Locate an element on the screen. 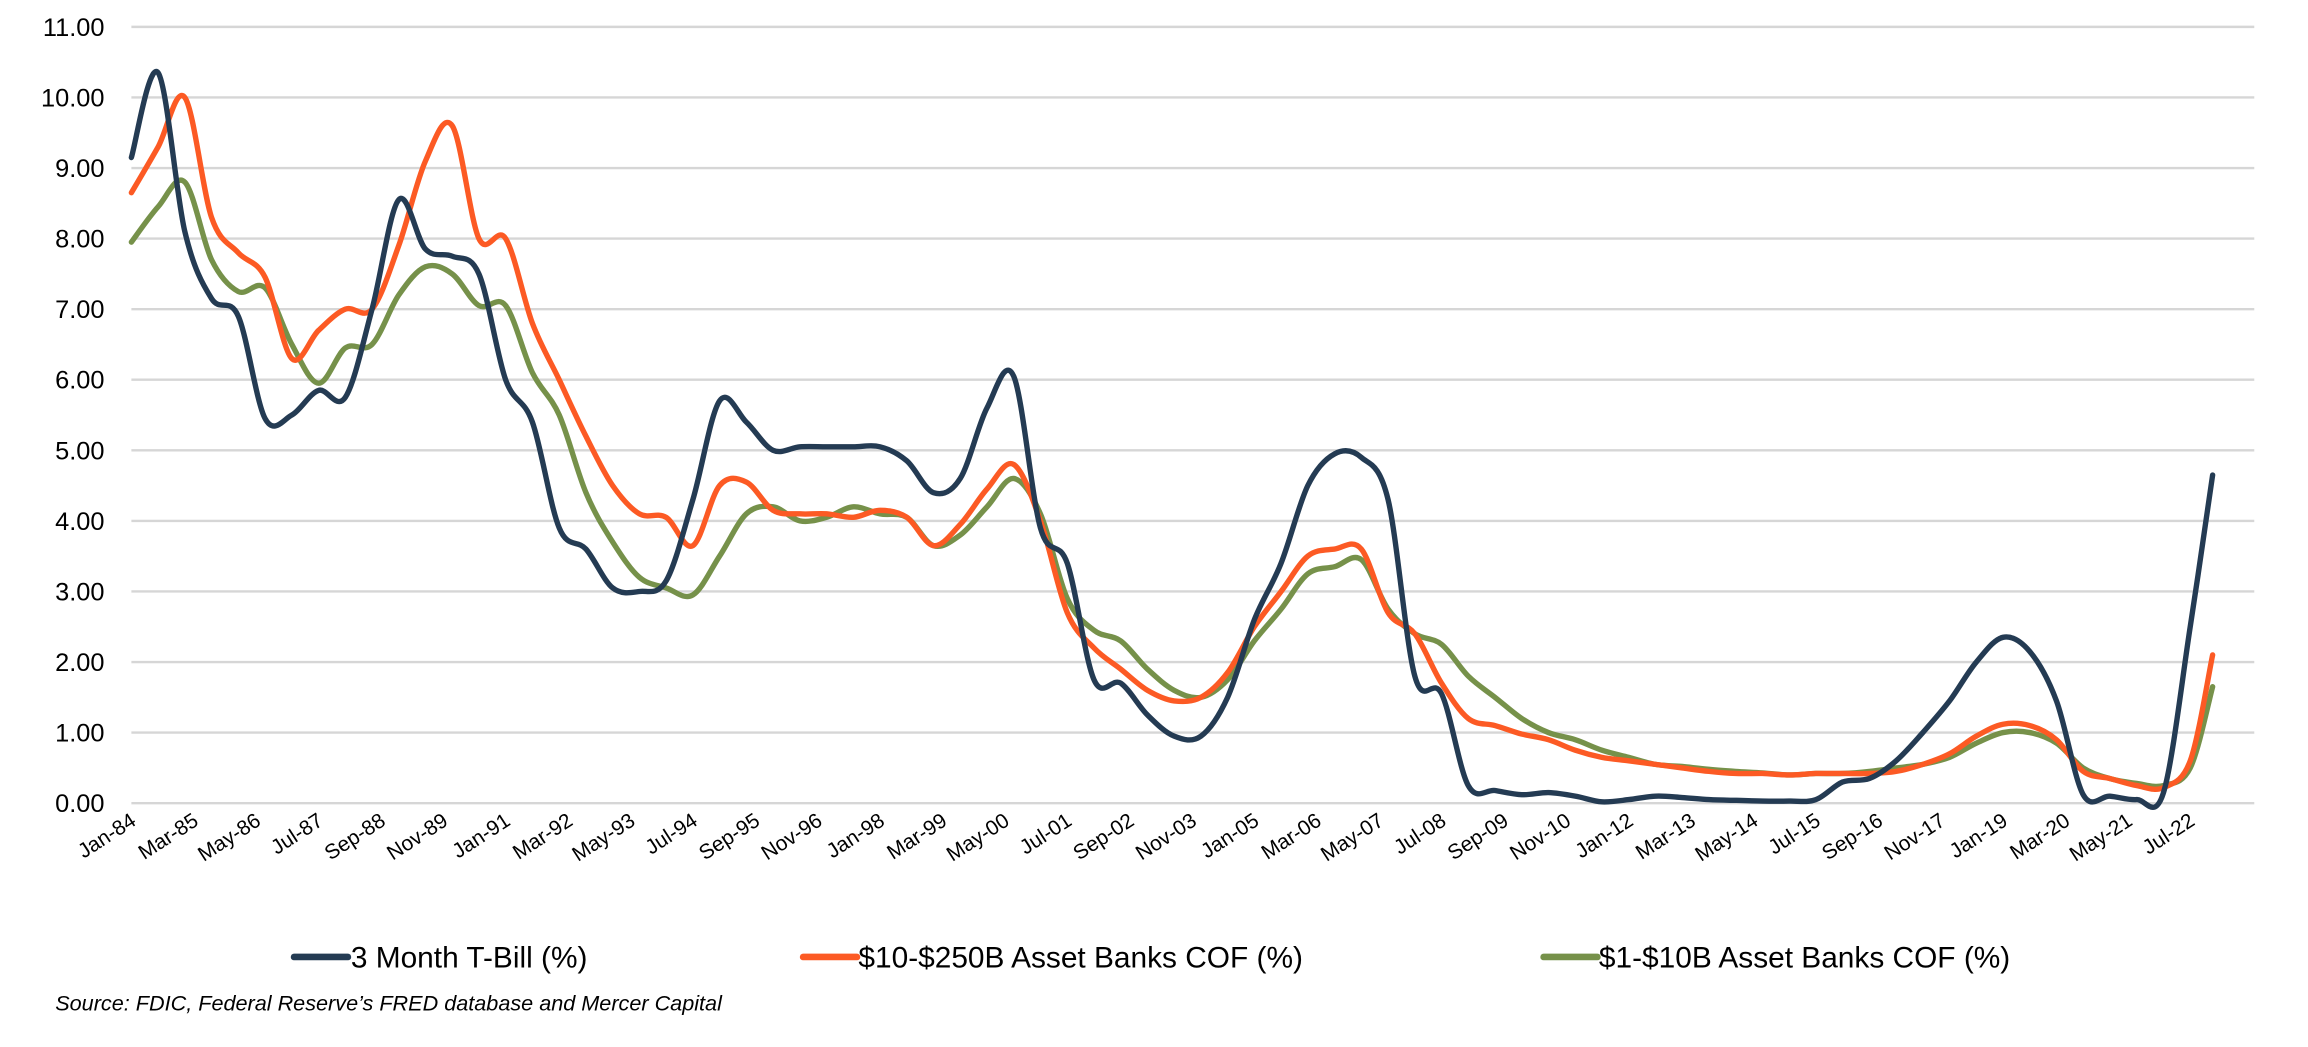 Image resolution: width=2308 pixels, height=1047 pixels. legend-item-tbill: 3 Month T-Bill (%) is located at coordinates (439, 957).